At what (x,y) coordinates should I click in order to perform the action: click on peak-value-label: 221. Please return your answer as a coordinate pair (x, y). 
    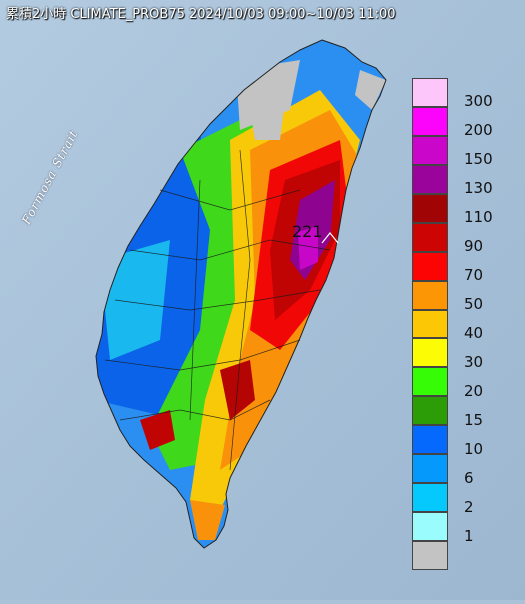
    Looking at the image, I should click on (307, 231).